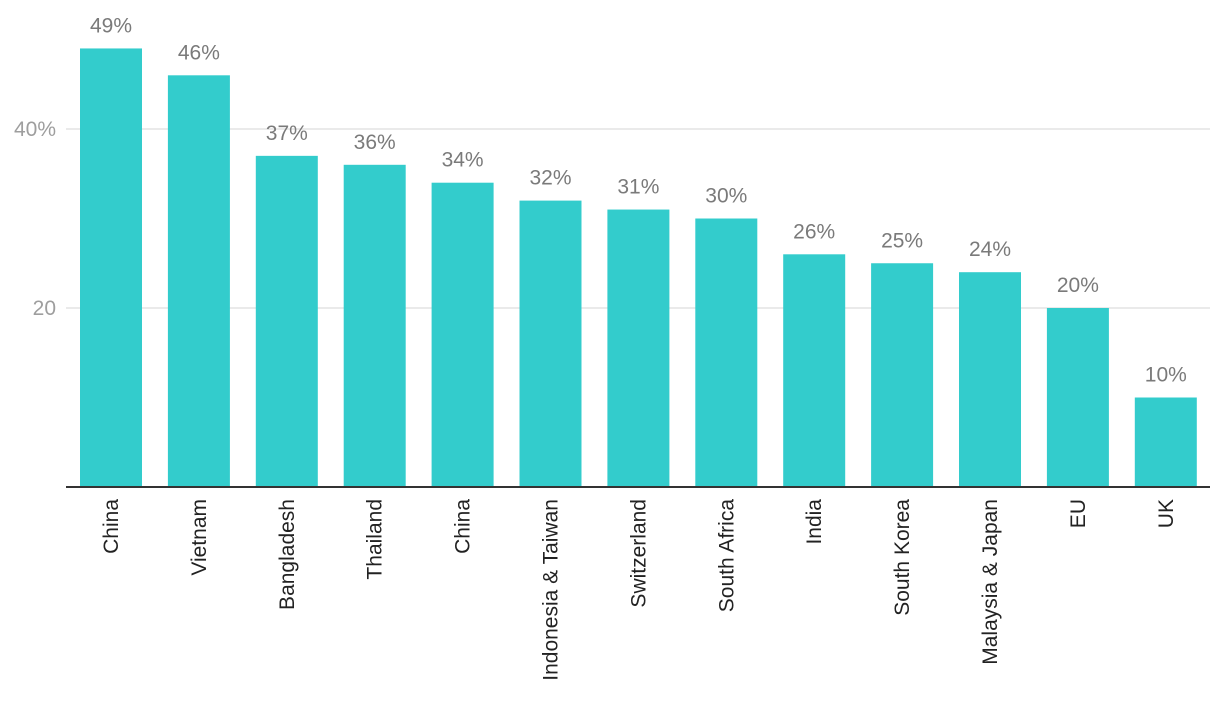 This screenshot has height=722, width=1220. I want to click on x-category-label: Vietnam, so click(199, 537).